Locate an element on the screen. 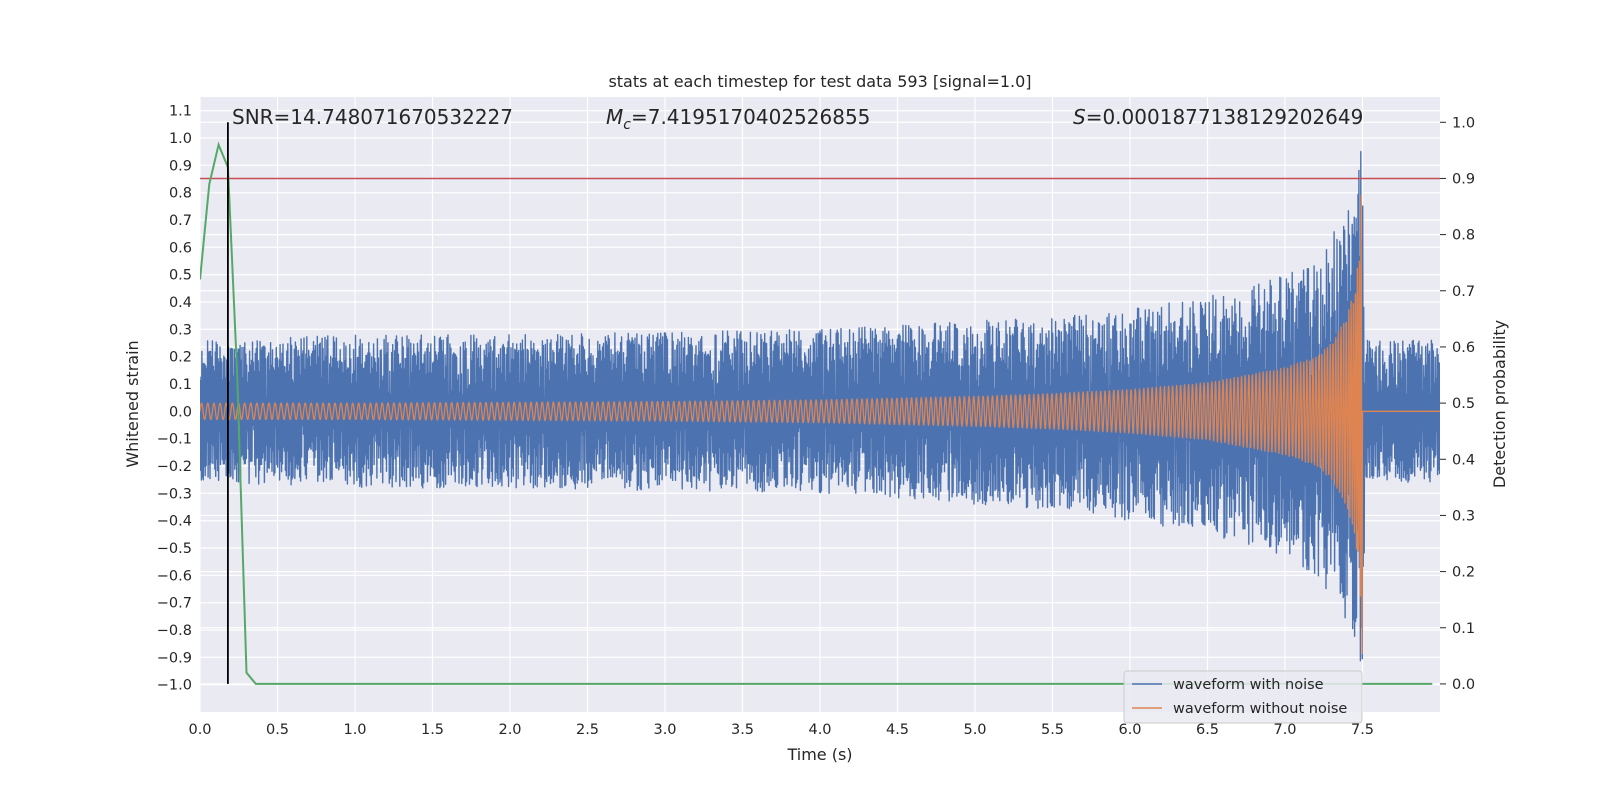  x-tick-label: 6.5 is located at coordinates (1207, 730).